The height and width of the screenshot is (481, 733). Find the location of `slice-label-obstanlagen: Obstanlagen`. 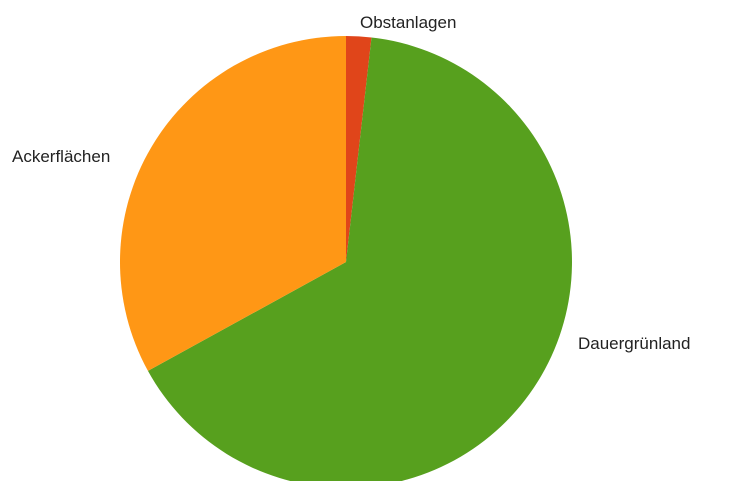

slice-label-obstanlagen: Obstanlagen is located at coordinates (408, 22).